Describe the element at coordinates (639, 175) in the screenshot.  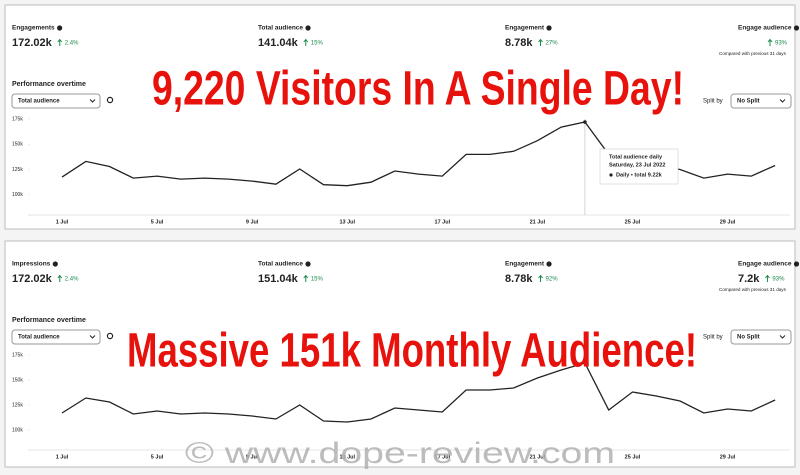
I see `tooltip-line: Daily • total 9.22k` at that location.